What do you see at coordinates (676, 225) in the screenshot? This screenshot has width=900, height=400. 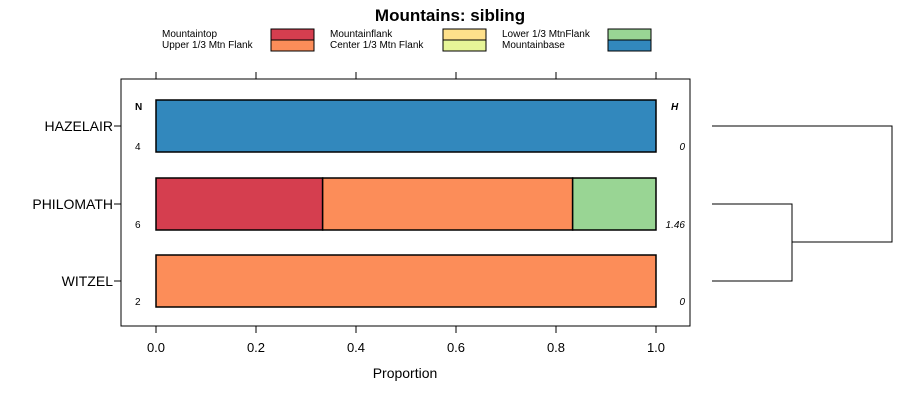 I see `h-value: 1.46` at bounding box center [676, 225].